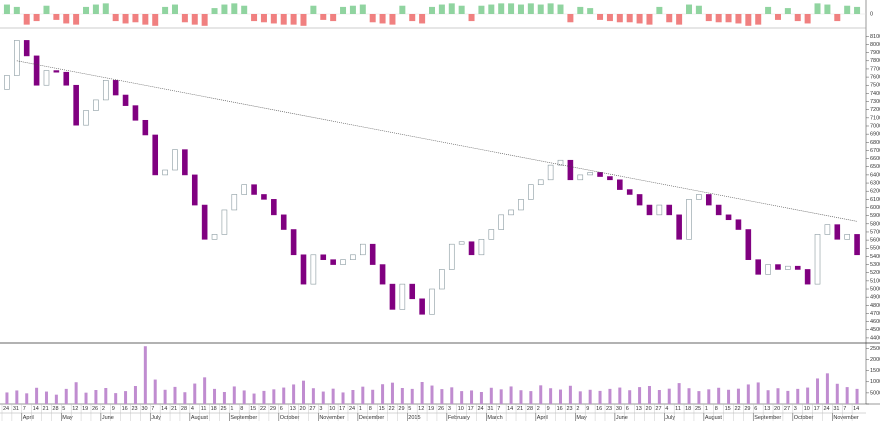 Image resolution: width=880 pixels, height=421 pixels. Describe the element at coordinates (520, 409) in the screenshot. I see `x-tick-label: 21` at that location.